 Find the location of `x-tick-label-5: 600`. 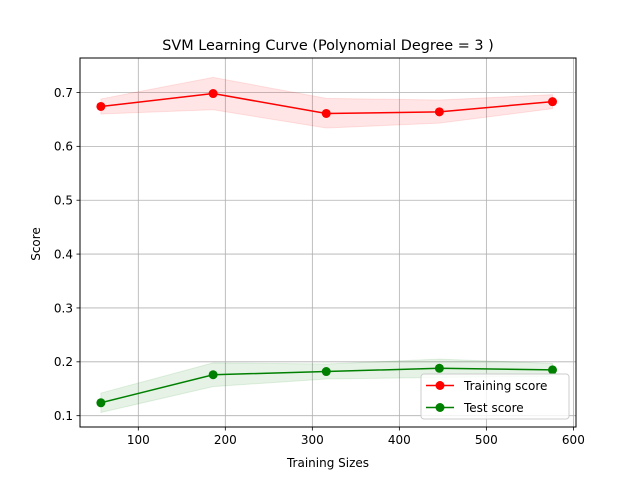

x-tick-label-5: 600 is located at coordinates (573, 440).